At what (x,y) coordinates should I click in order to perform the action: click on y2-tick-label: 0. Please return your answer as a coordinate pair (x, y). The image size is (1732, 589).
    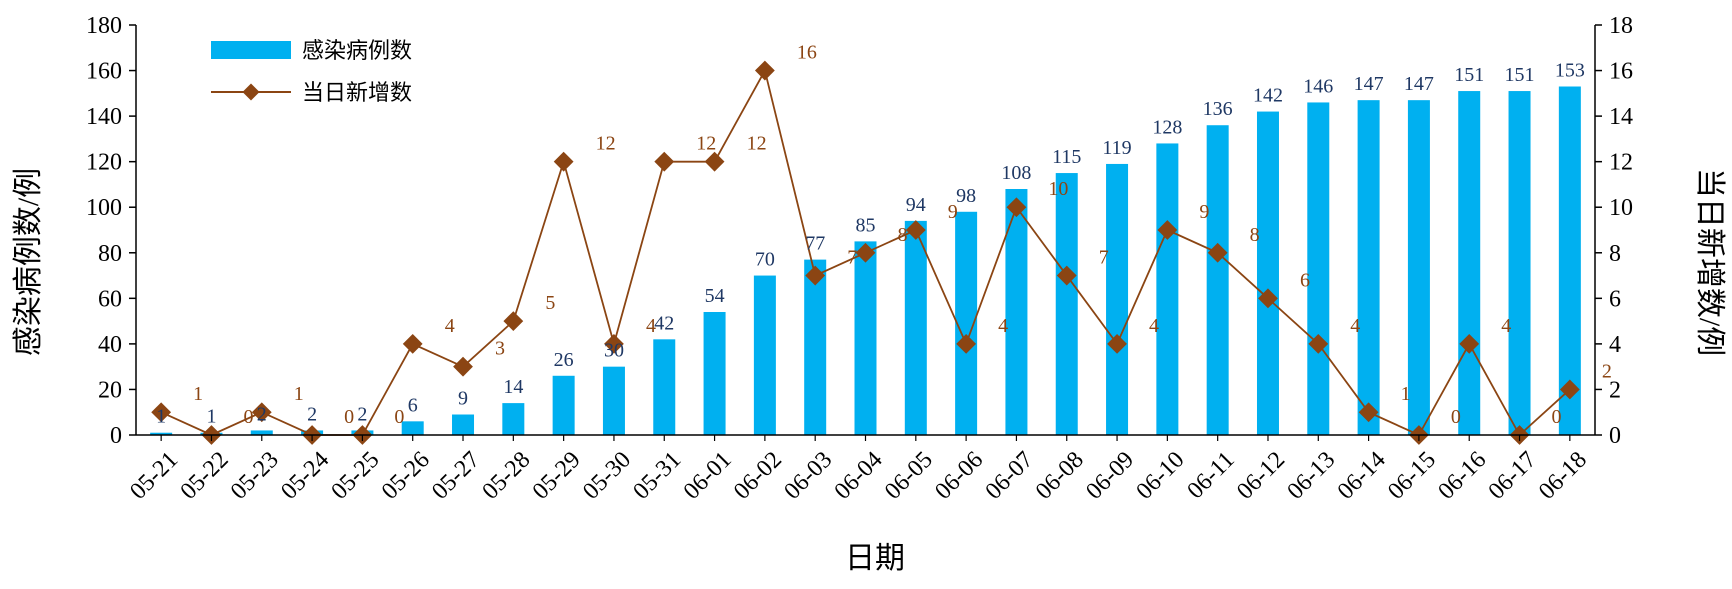
    Looking at the image, I should click on (1615, 436).